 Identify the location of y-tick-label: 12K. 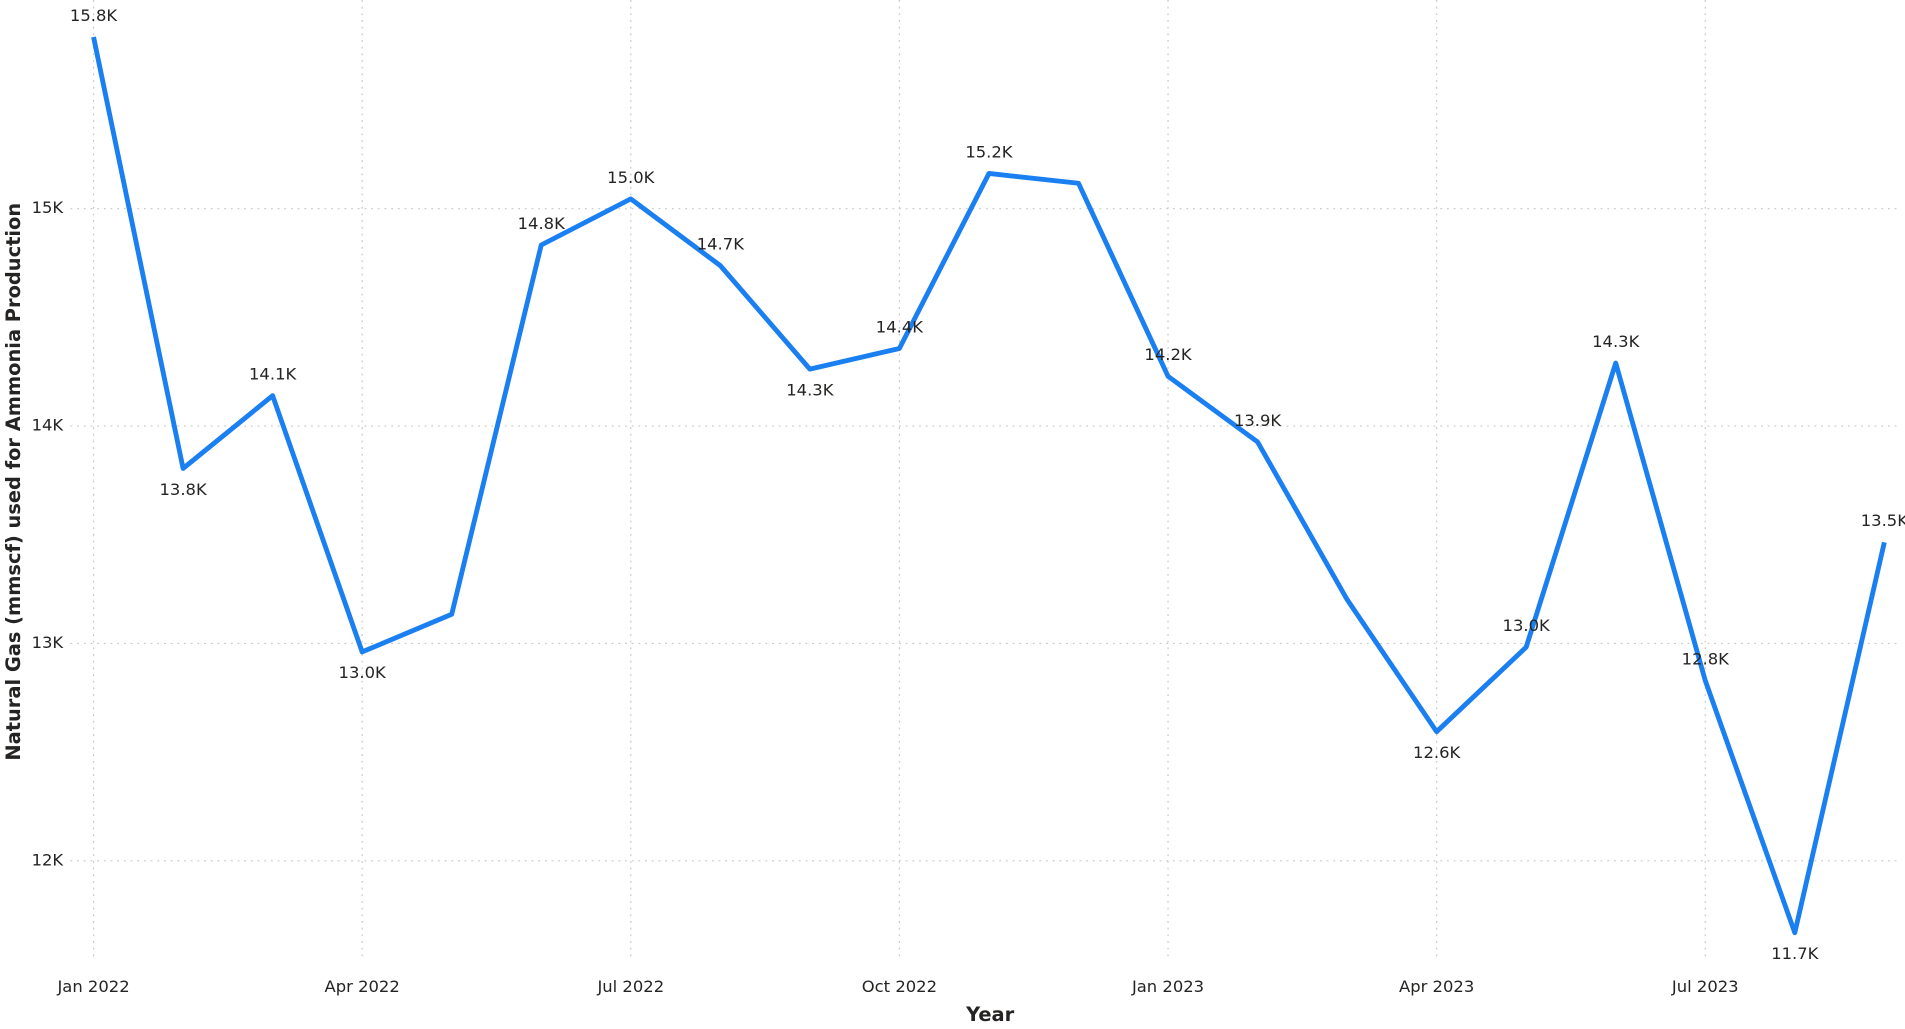
(48, 859).